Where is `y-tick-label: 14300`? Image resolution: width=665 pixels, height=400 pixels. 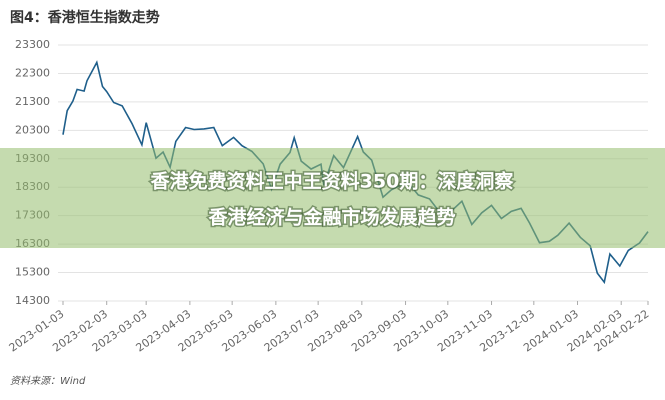 y-tick-label: 14300 is located at coordinates (32, 300).